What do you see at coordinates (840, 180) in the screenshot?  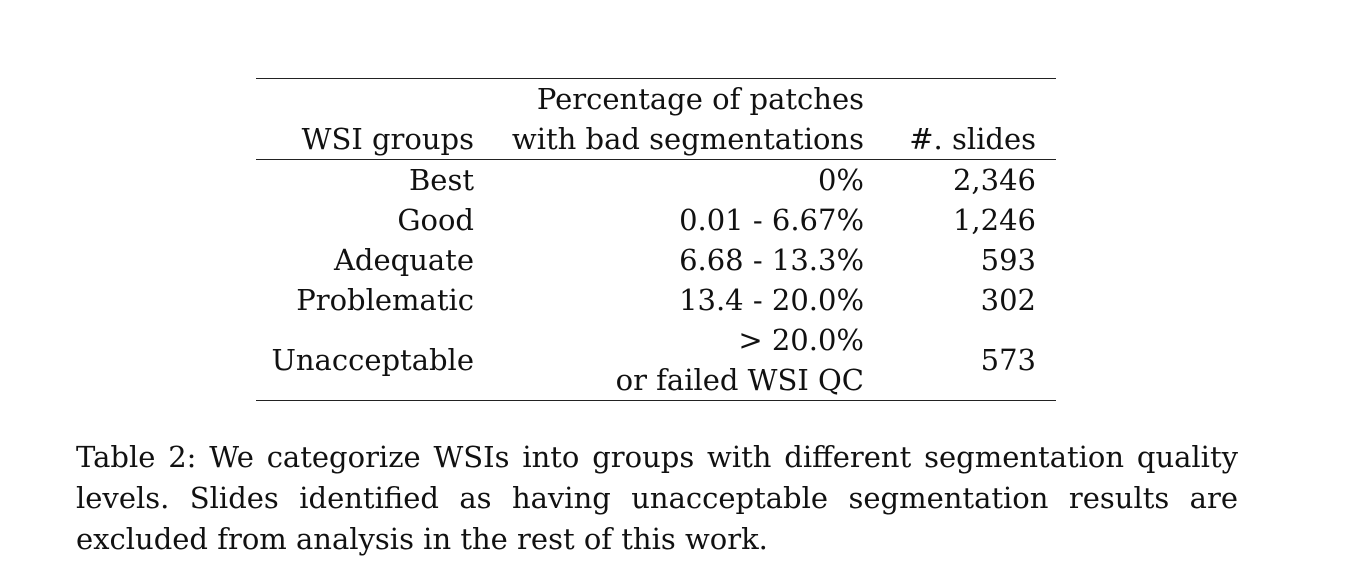 I see `percentage-cell: 0%` at bounding box center [840, 180].